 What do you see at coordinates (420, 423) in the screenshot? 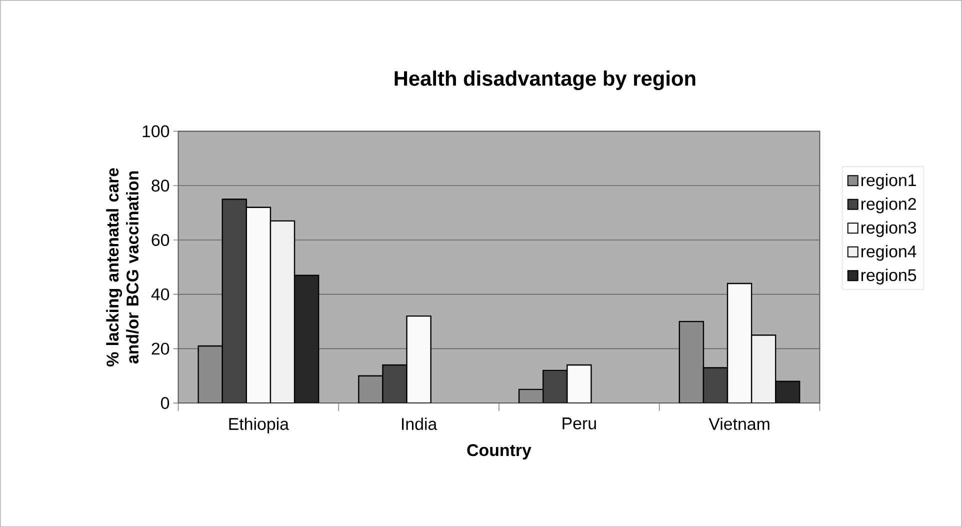
I see `x-tick-label: India` at bounding box center [420, 423].